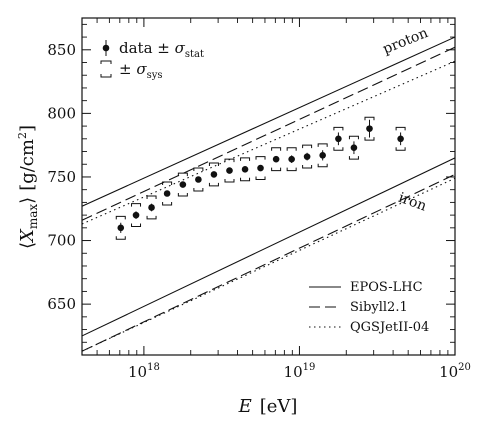  I want to click on x-tick-label: 1018, so click(144, 371).